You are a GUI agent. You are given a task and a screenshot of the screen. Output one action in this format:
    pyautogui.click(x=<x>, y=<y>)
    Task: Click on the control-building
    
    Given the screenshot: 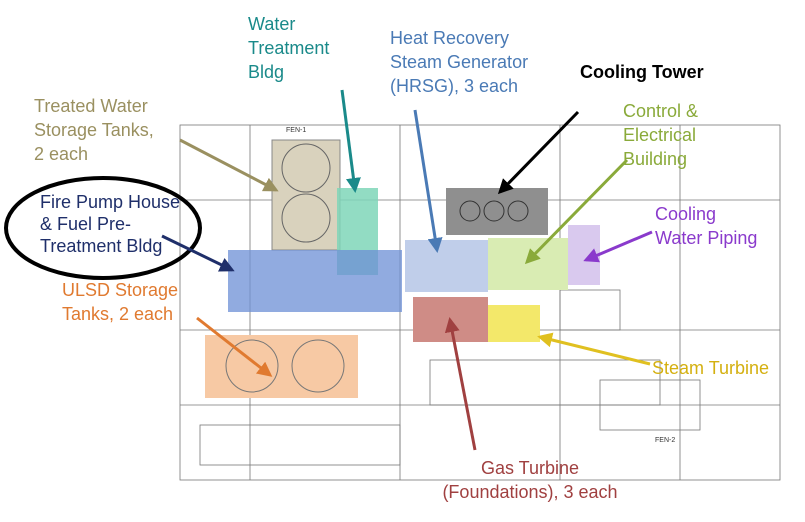 What is the action you would take?
    pyautogui.click(x=528, y=264)
    